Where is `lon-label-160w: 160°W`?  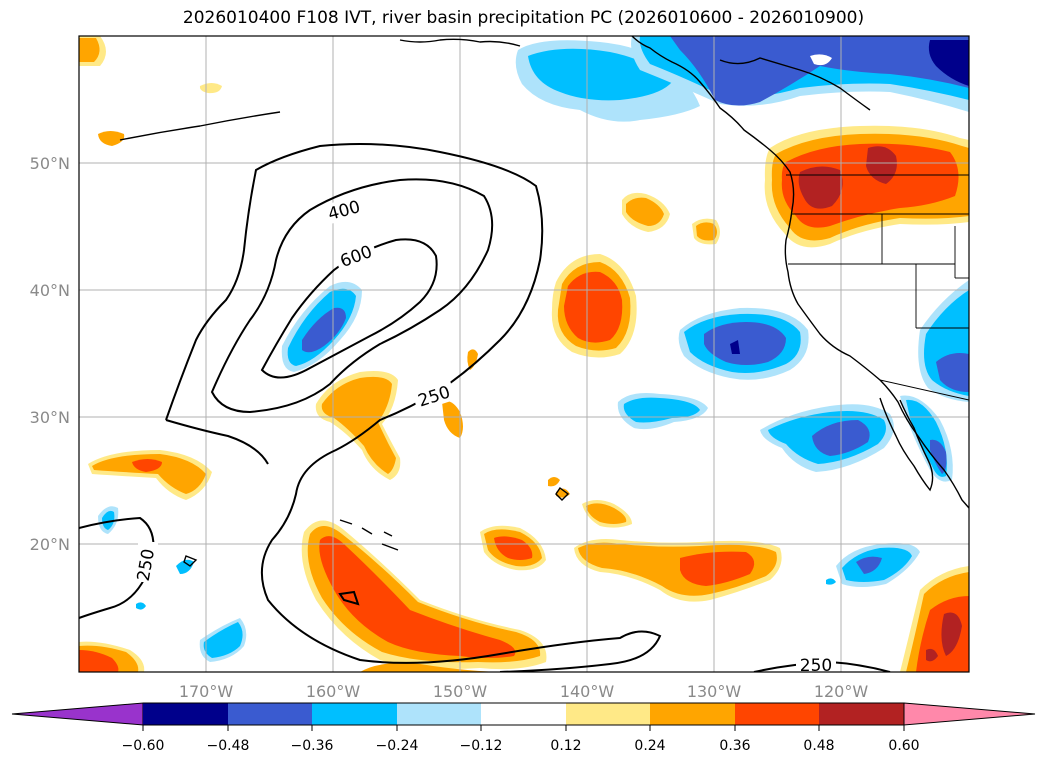
lon-label-160w: 160°W is located at coordinates (333, 691).